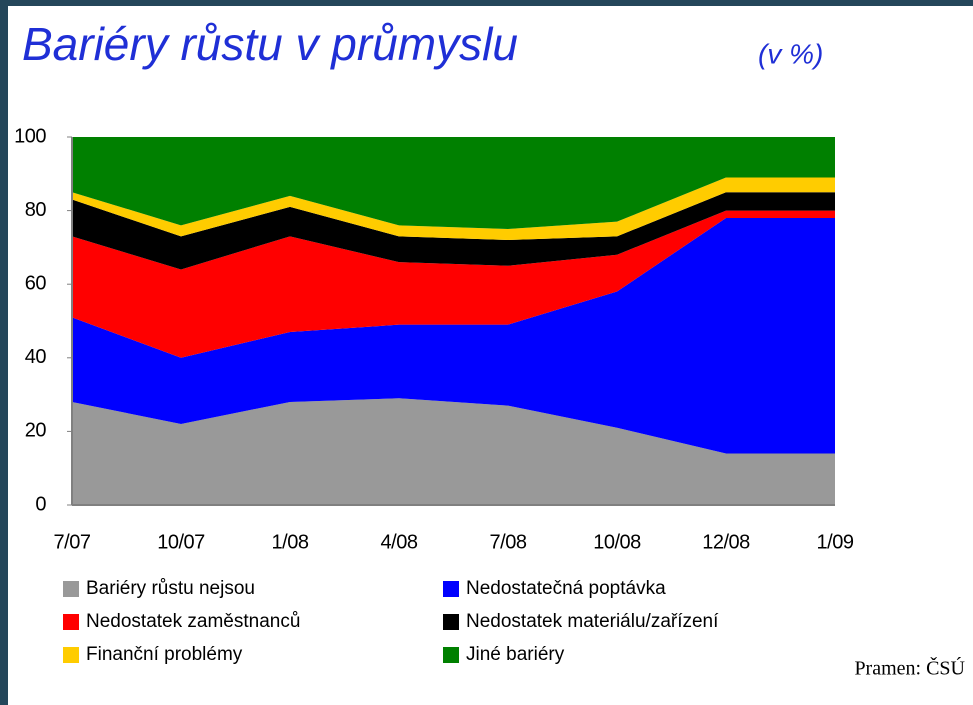 The height and width of the screenshot is (705, 973). Describe the element at coordinates (566, 588) in the screenshot. I see `legend-label: Nedostatečná poptávka` at that location.